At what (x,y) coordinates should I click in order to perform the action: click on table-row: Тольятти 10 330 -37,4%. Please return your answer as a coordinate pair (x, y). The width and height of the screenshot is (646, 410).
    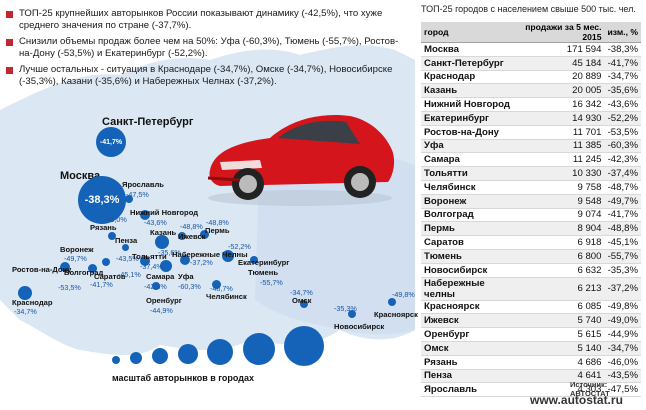
    Looking at the image, I should click on (531, 173).